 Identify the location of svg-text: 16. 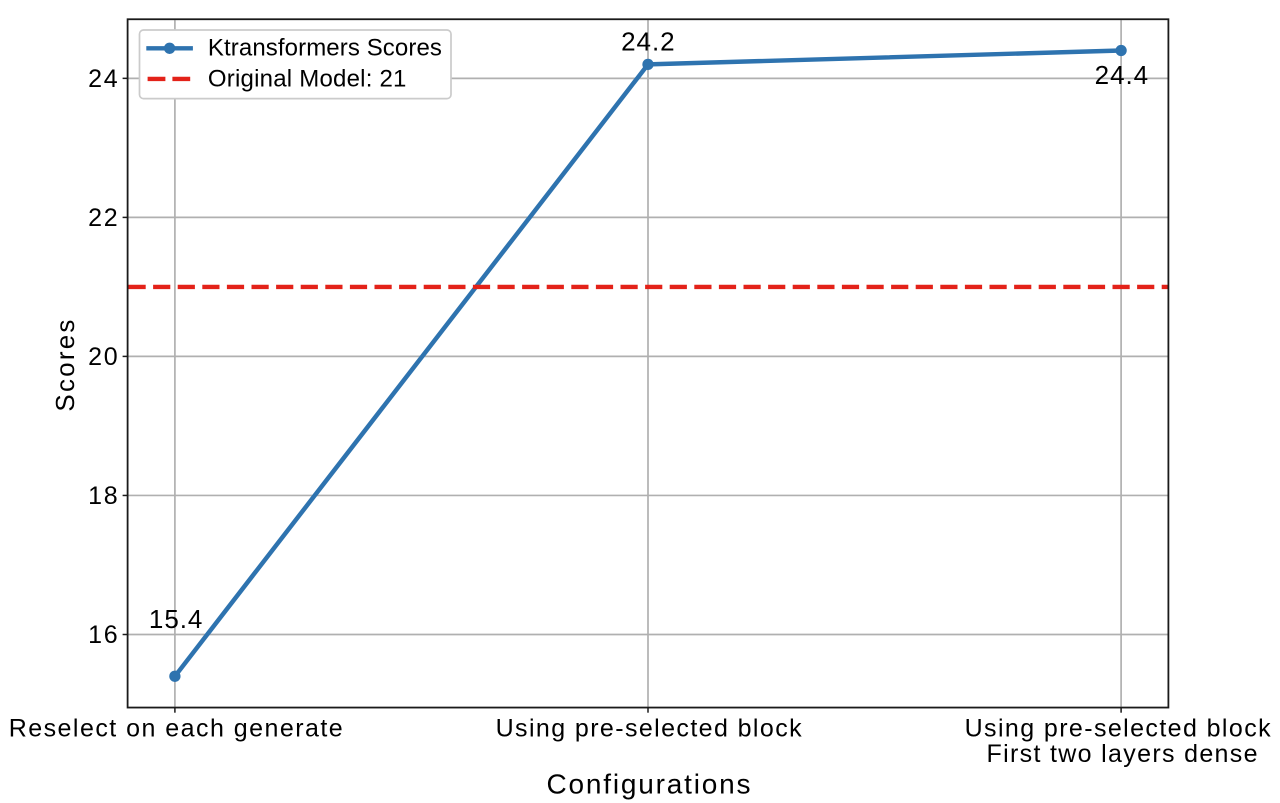
(103, 635).